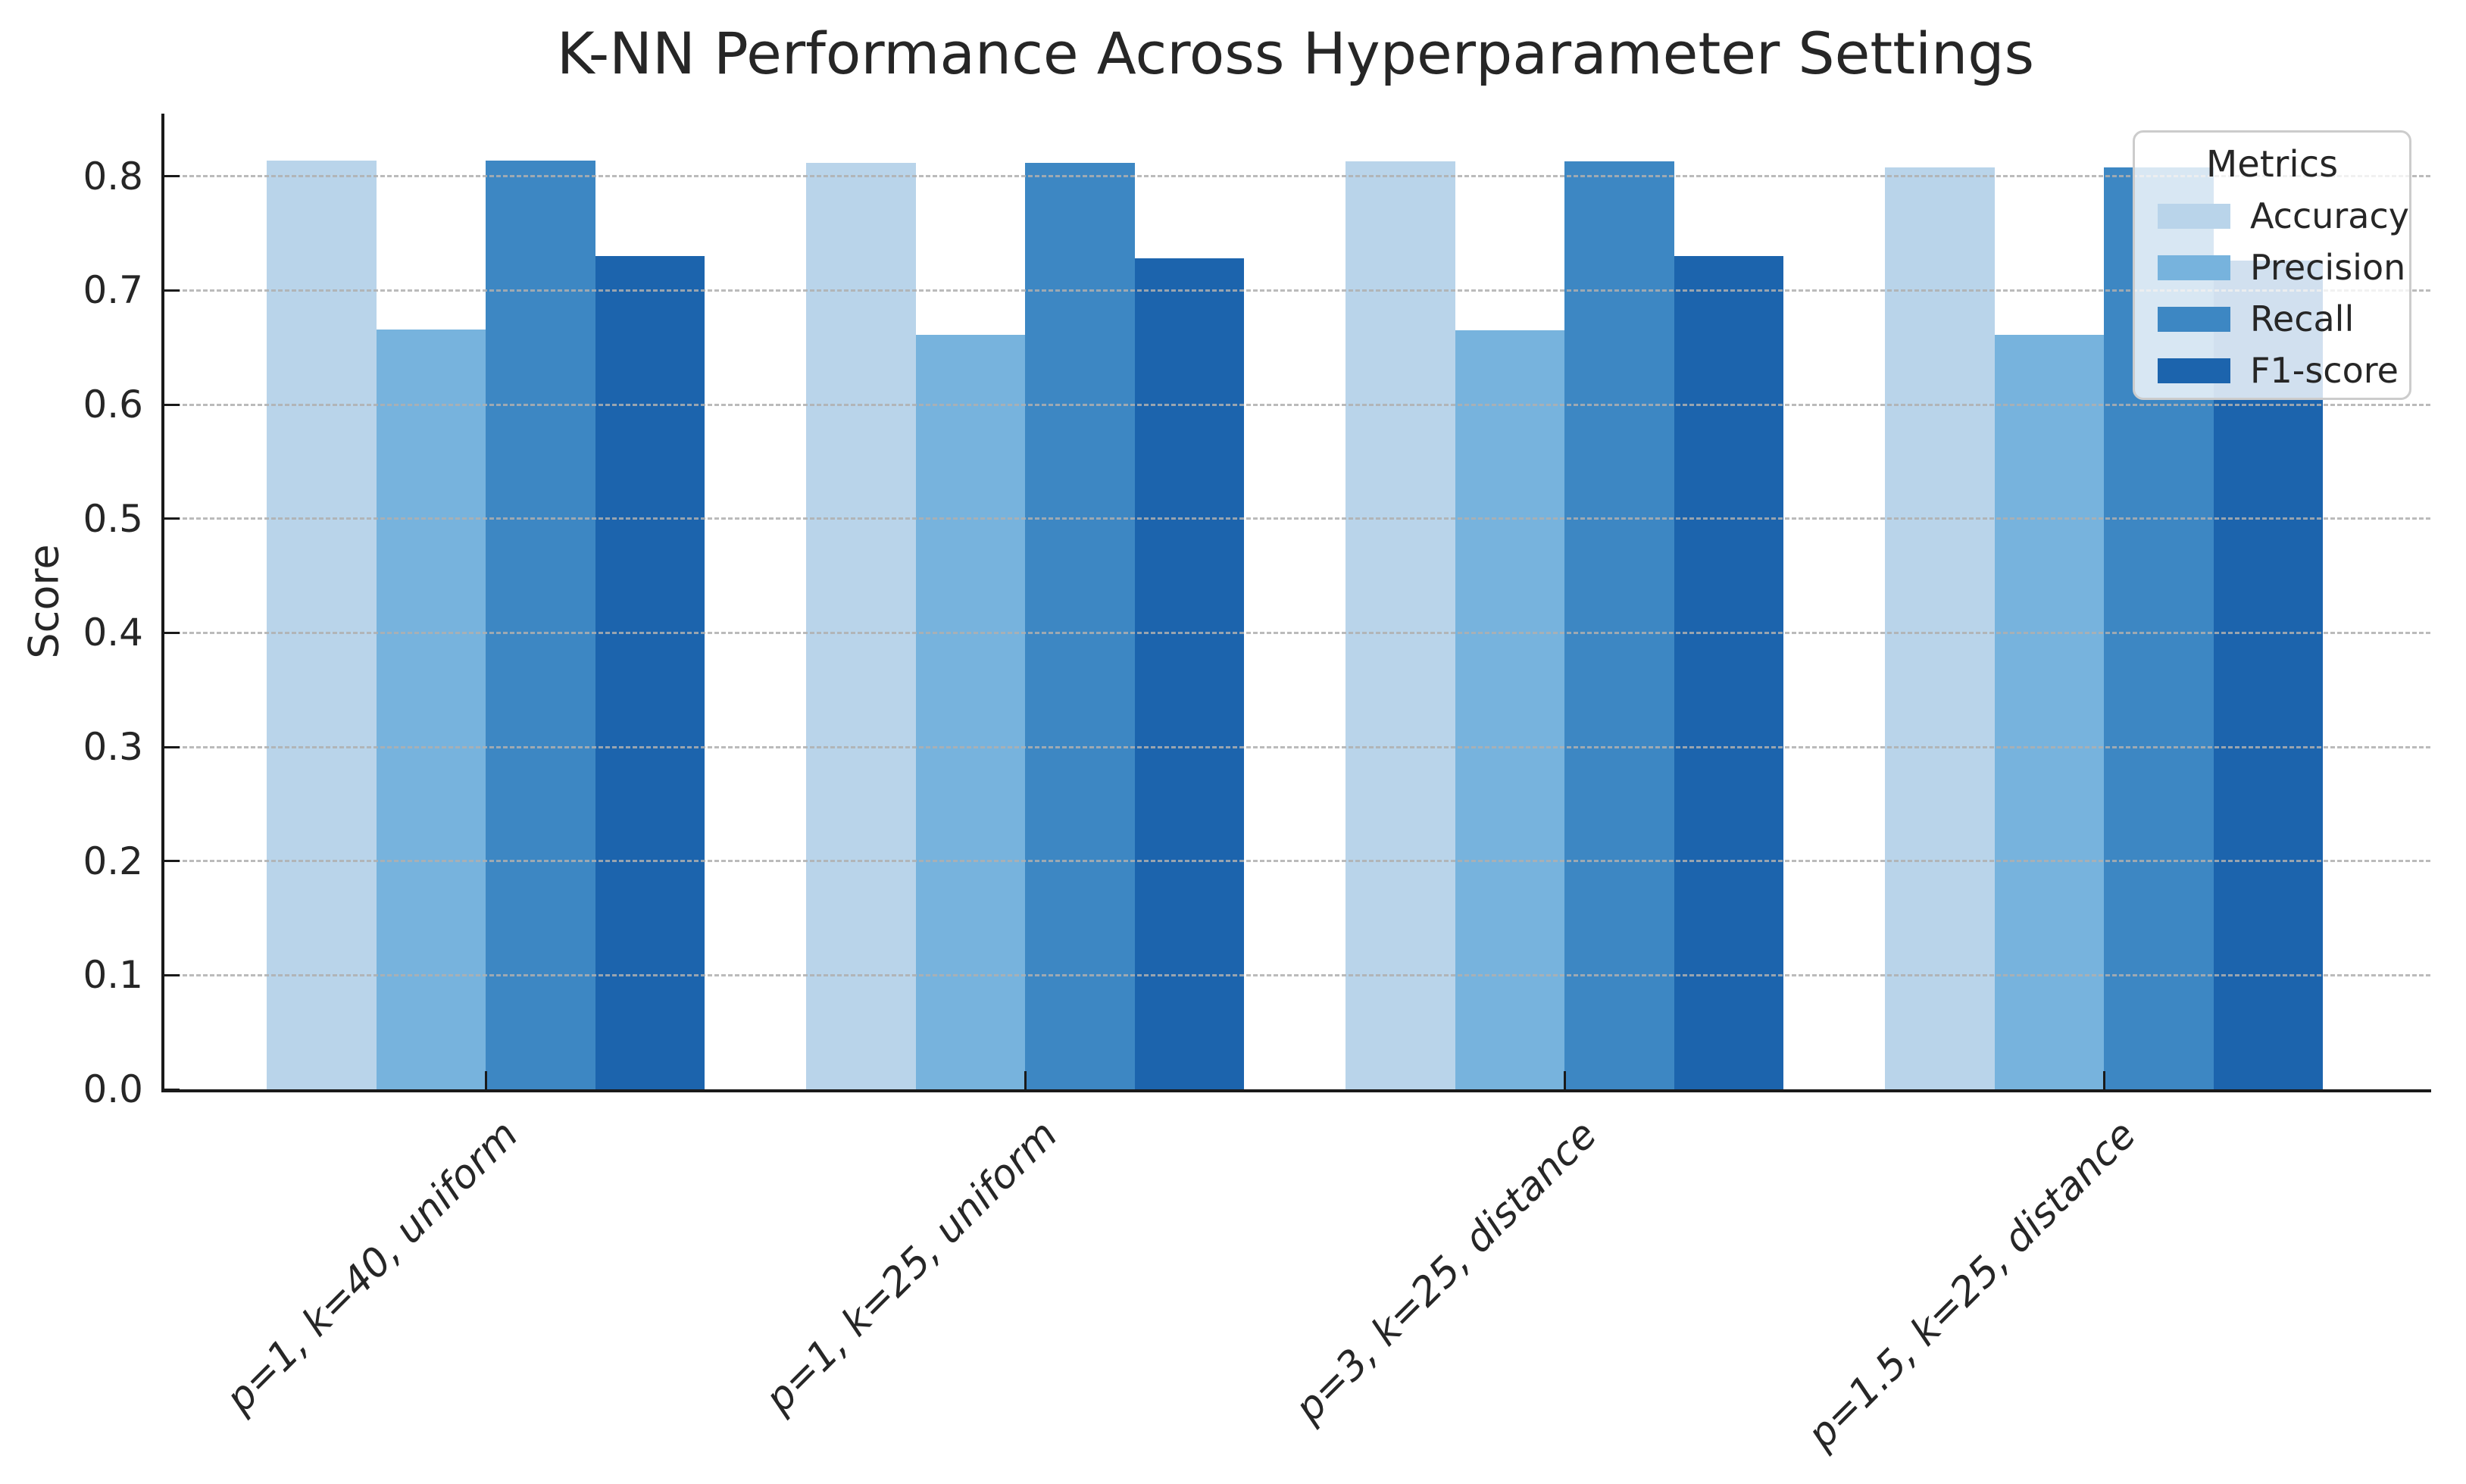 The image size is (2466, 1484). Describe the element at coordinates (322, 624) in the screenshot. I see `bar-accuracy-group1` at that location.